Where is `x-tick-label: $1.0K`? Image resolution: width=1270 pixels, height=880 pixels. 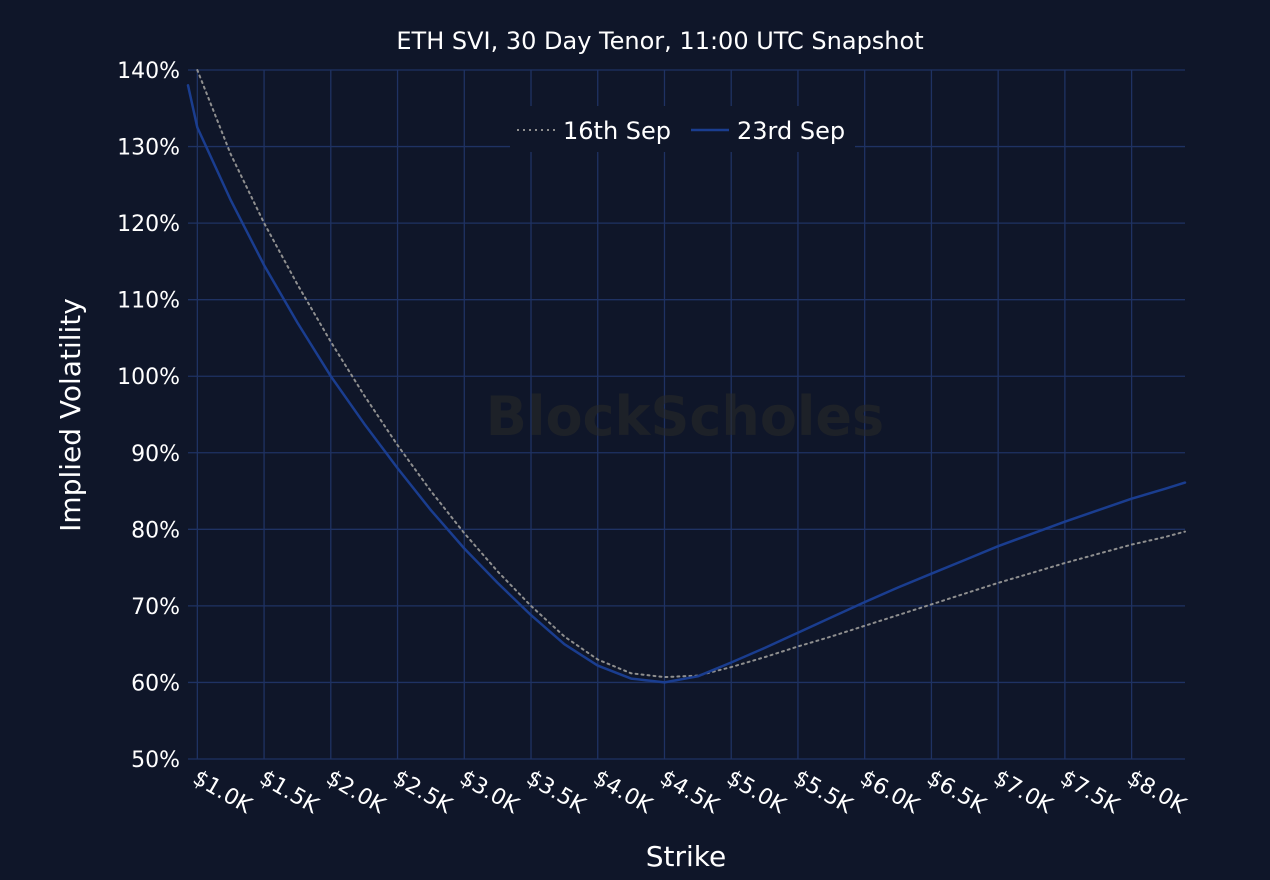
x-tick-label: $1.0K is located at coordinates (222, 793).